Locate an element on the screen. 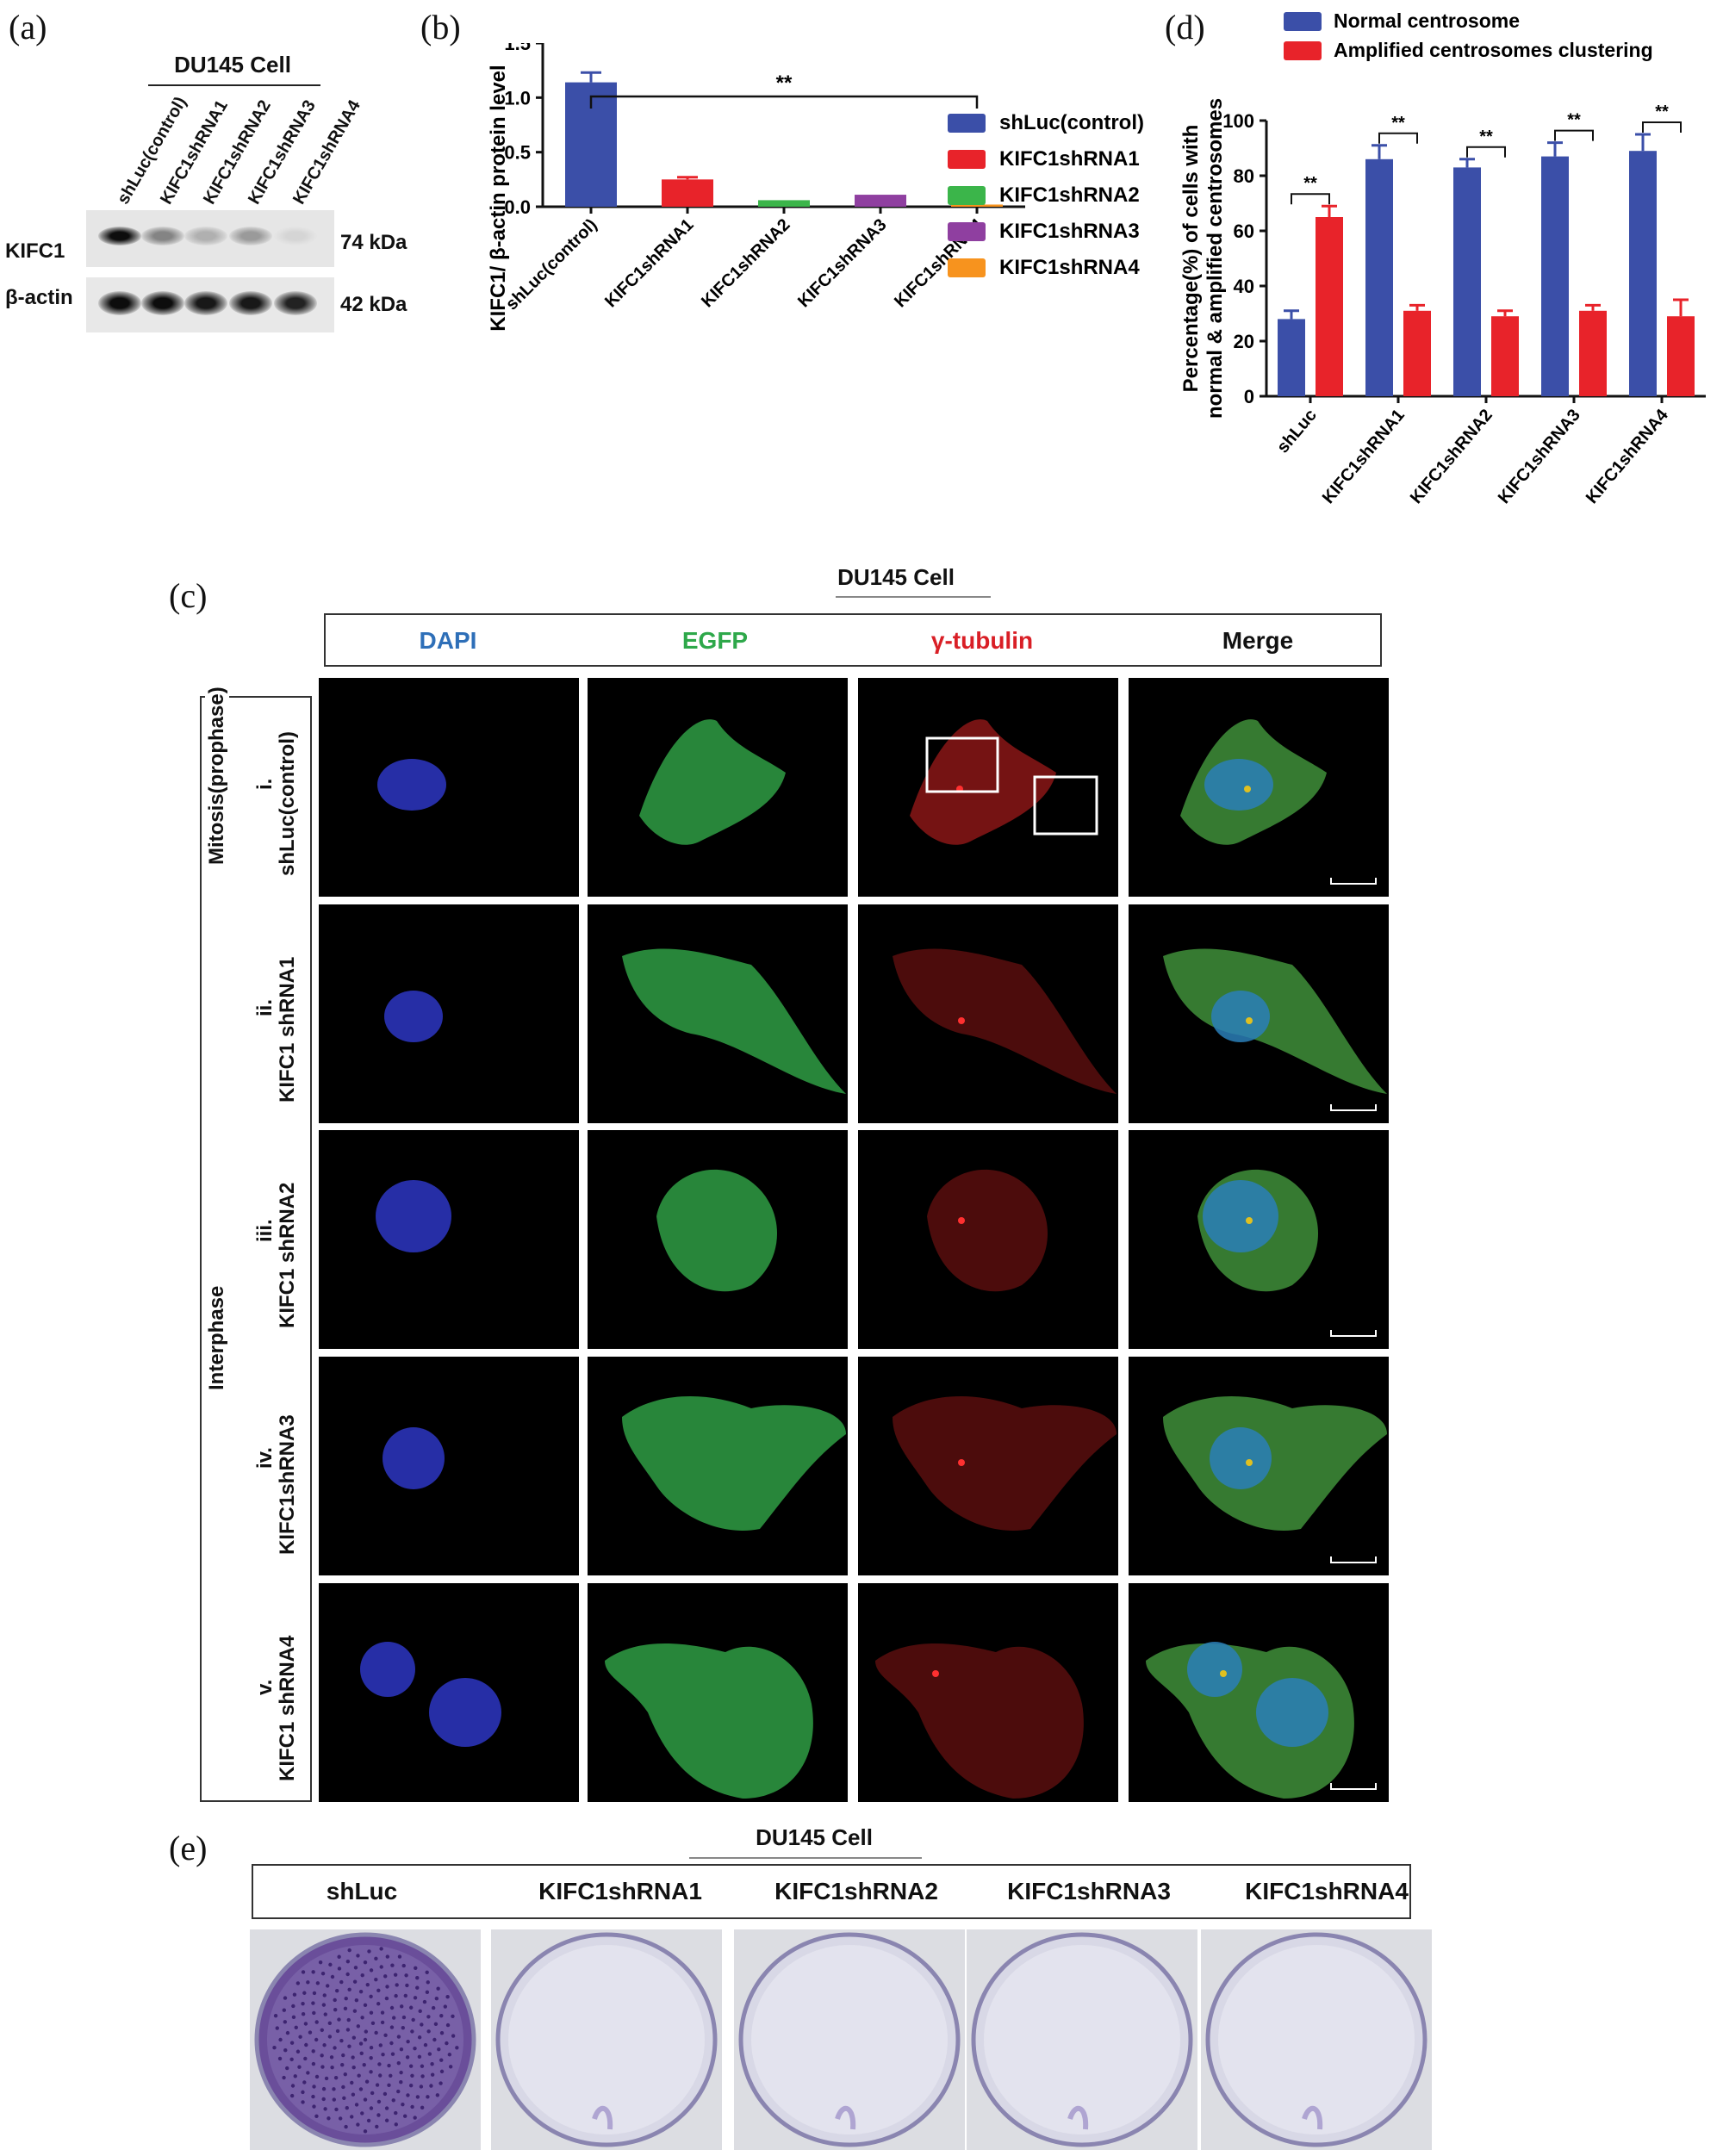  chart-d-ytick-label: 60 is located at coordinates (1244, 232).